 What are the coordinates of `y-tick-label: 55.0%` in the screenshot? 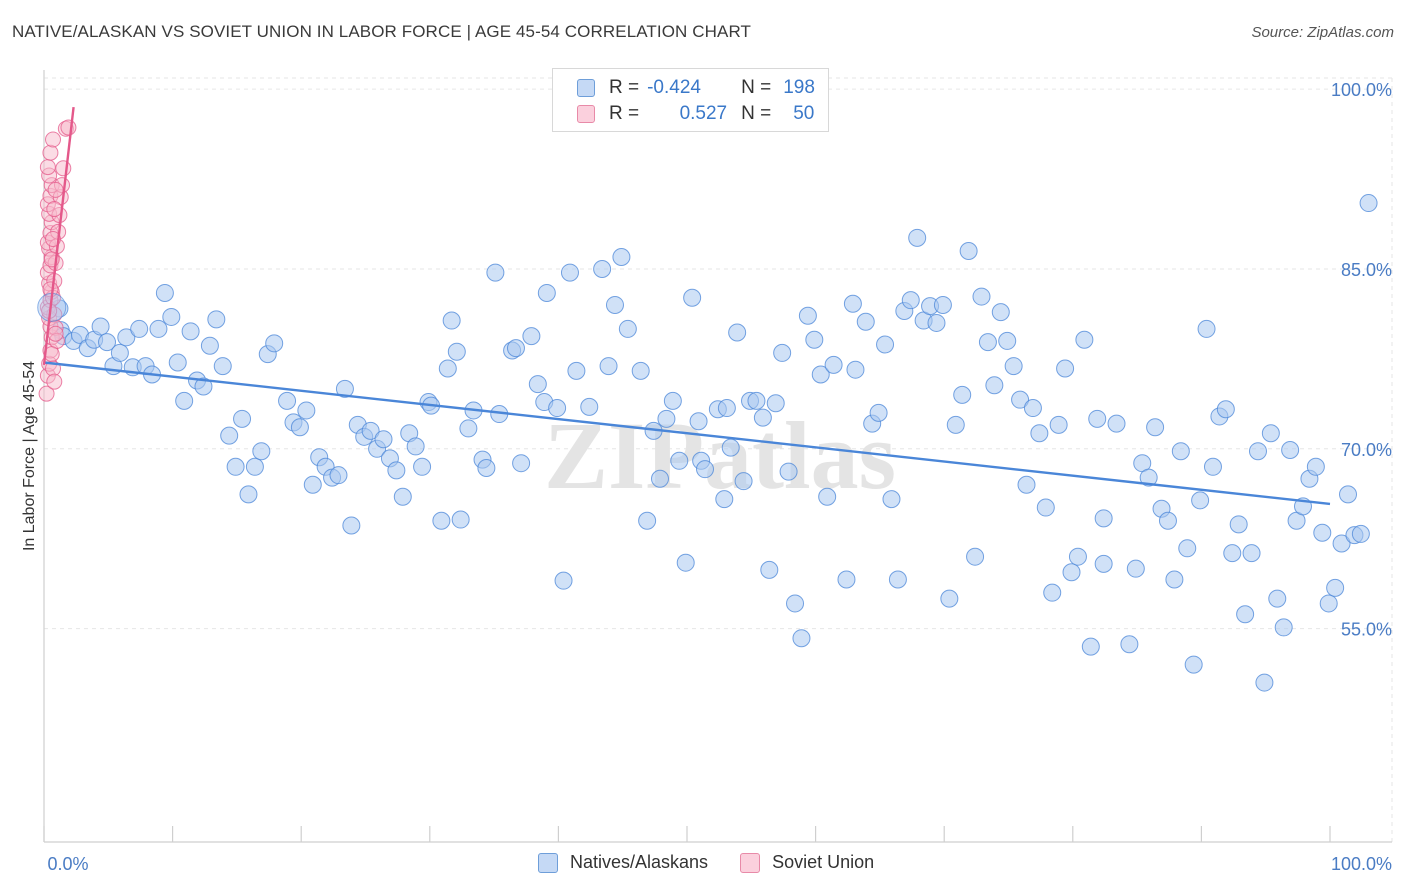 It's located at (1366, 630).